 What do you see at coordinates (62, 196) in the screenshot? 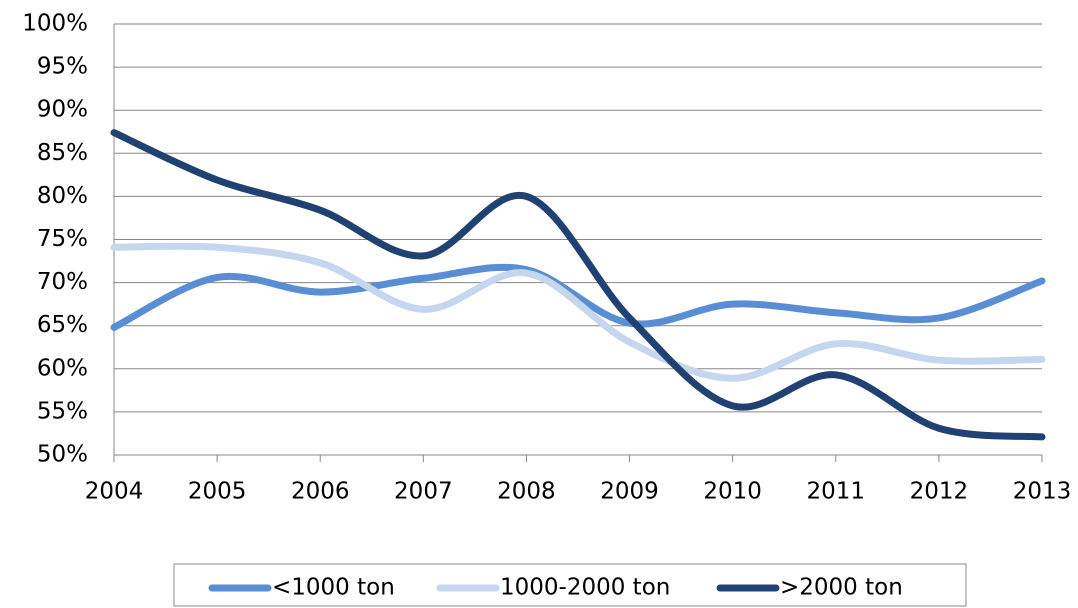
I see `y-tick-label: 80%` at bounding box center [62, 196].